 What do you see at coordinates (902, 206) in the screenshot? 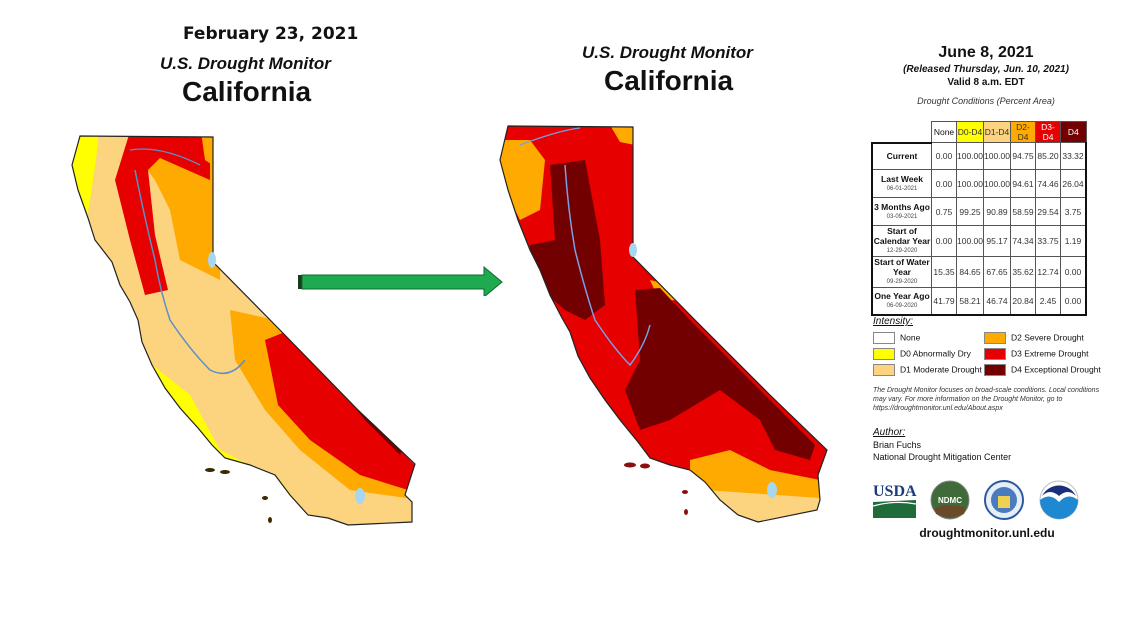
I see `row-label-text: 3 Months Ago` at bounding box center [902, 206].